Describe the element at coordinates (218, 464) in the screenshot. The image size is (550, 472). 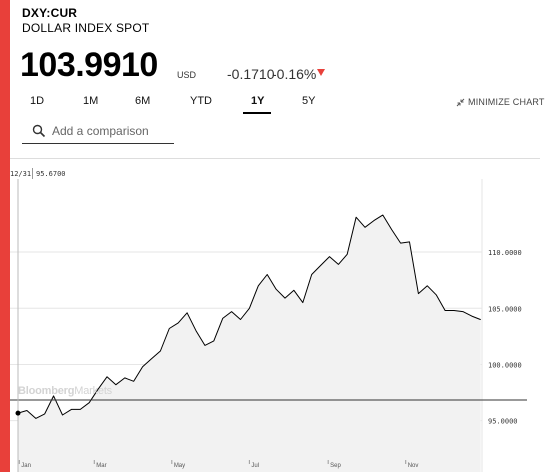
I see `x-axis-labels: Jan Mar May Jul Sep Nov` at that location.